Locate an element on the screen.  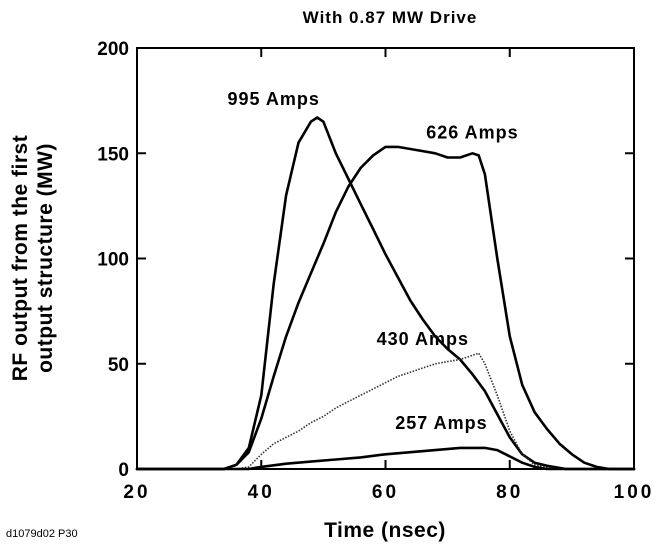
y-tick-label: 150 is located at coordinates (113, 154).